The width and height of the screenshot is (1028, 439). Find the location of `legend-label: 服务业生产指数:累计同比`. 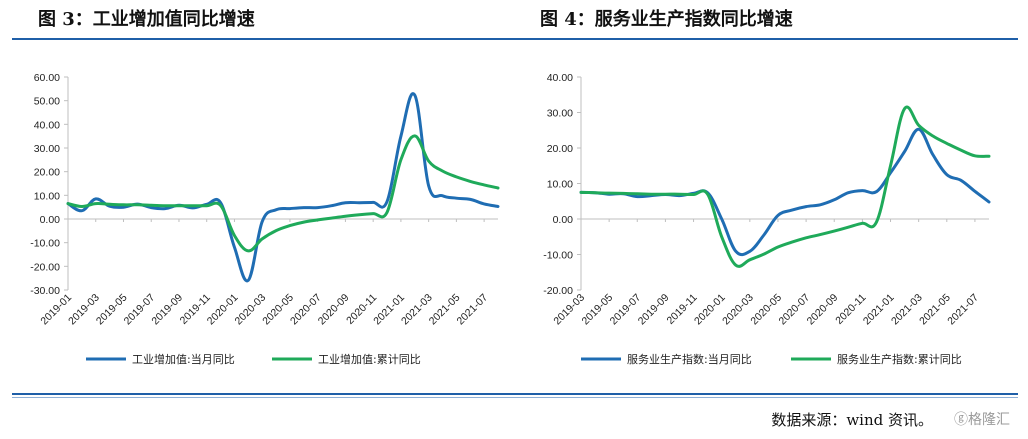

legend-label: 服务业生产指数:累计同比 is located at coordinates (899, 359).